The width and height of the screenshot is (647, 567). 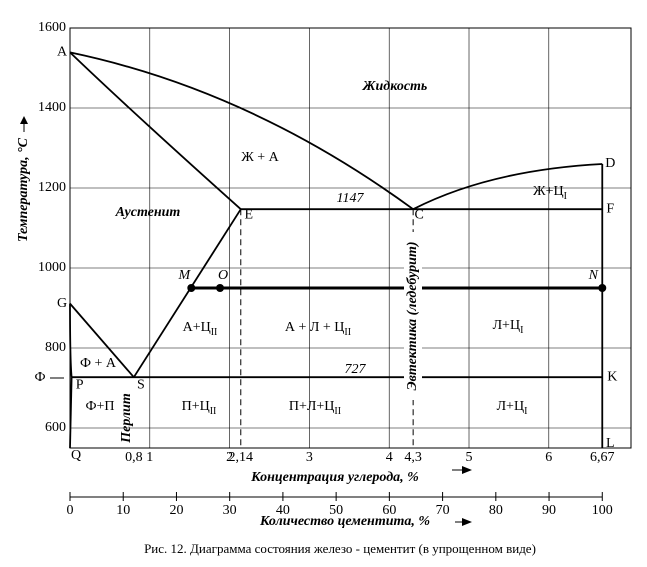 What do you see at coordinates (230, 510) in the screenshot?
I see `x2-tick-label: 30` at bounding box center [230, 510].